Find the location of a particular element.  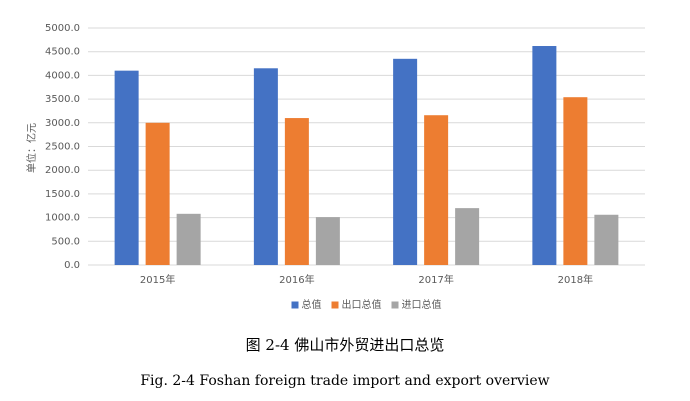

legend-label: 总值 is located at coordinates (312, 304).